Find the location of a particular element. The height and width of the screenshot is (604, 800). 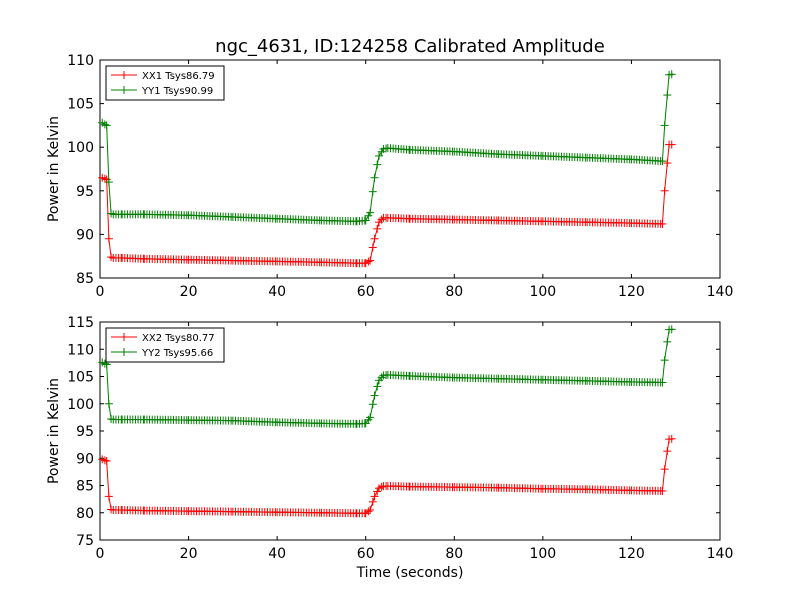

x-axis-label: Time (seconds) is located at coordinates (410, 573).